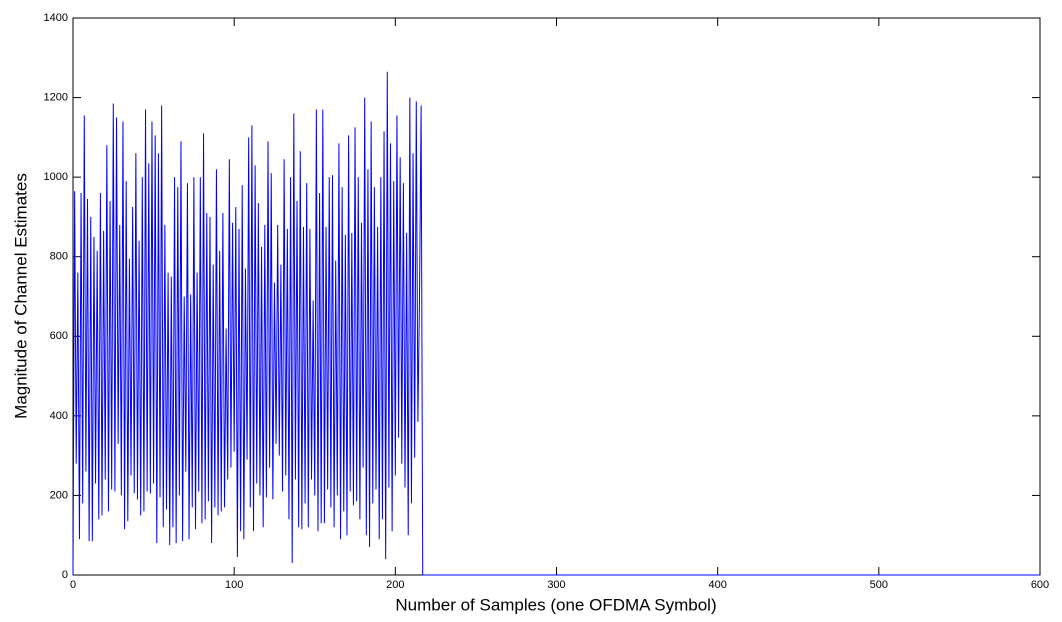 The width and height of the screenshot is (1062, 622). Describe the element at coordinates (59, 495) in the screenshot. I see `y-tick-label: 200` at that location.